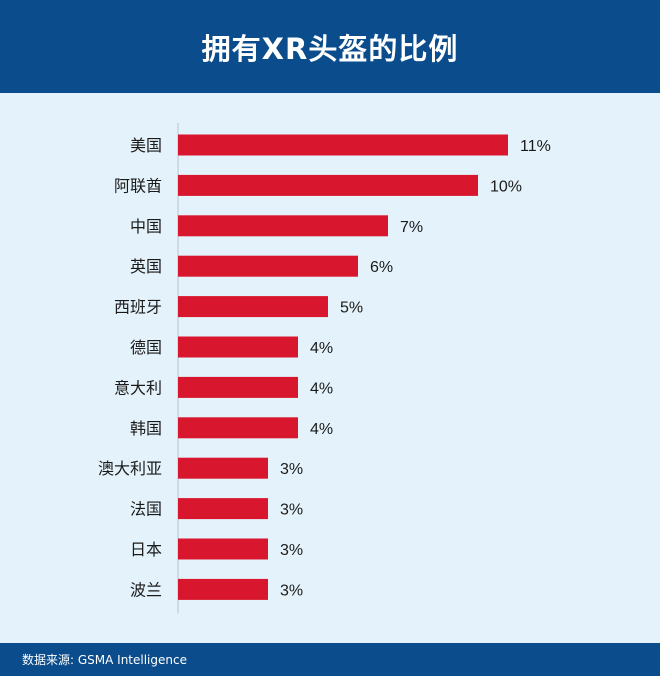  What do you see at coordinates (104, 660) in the screenshot?
I see `source-note: 数据来源: GSMA Intelligence` at bounding box center [104, 660].